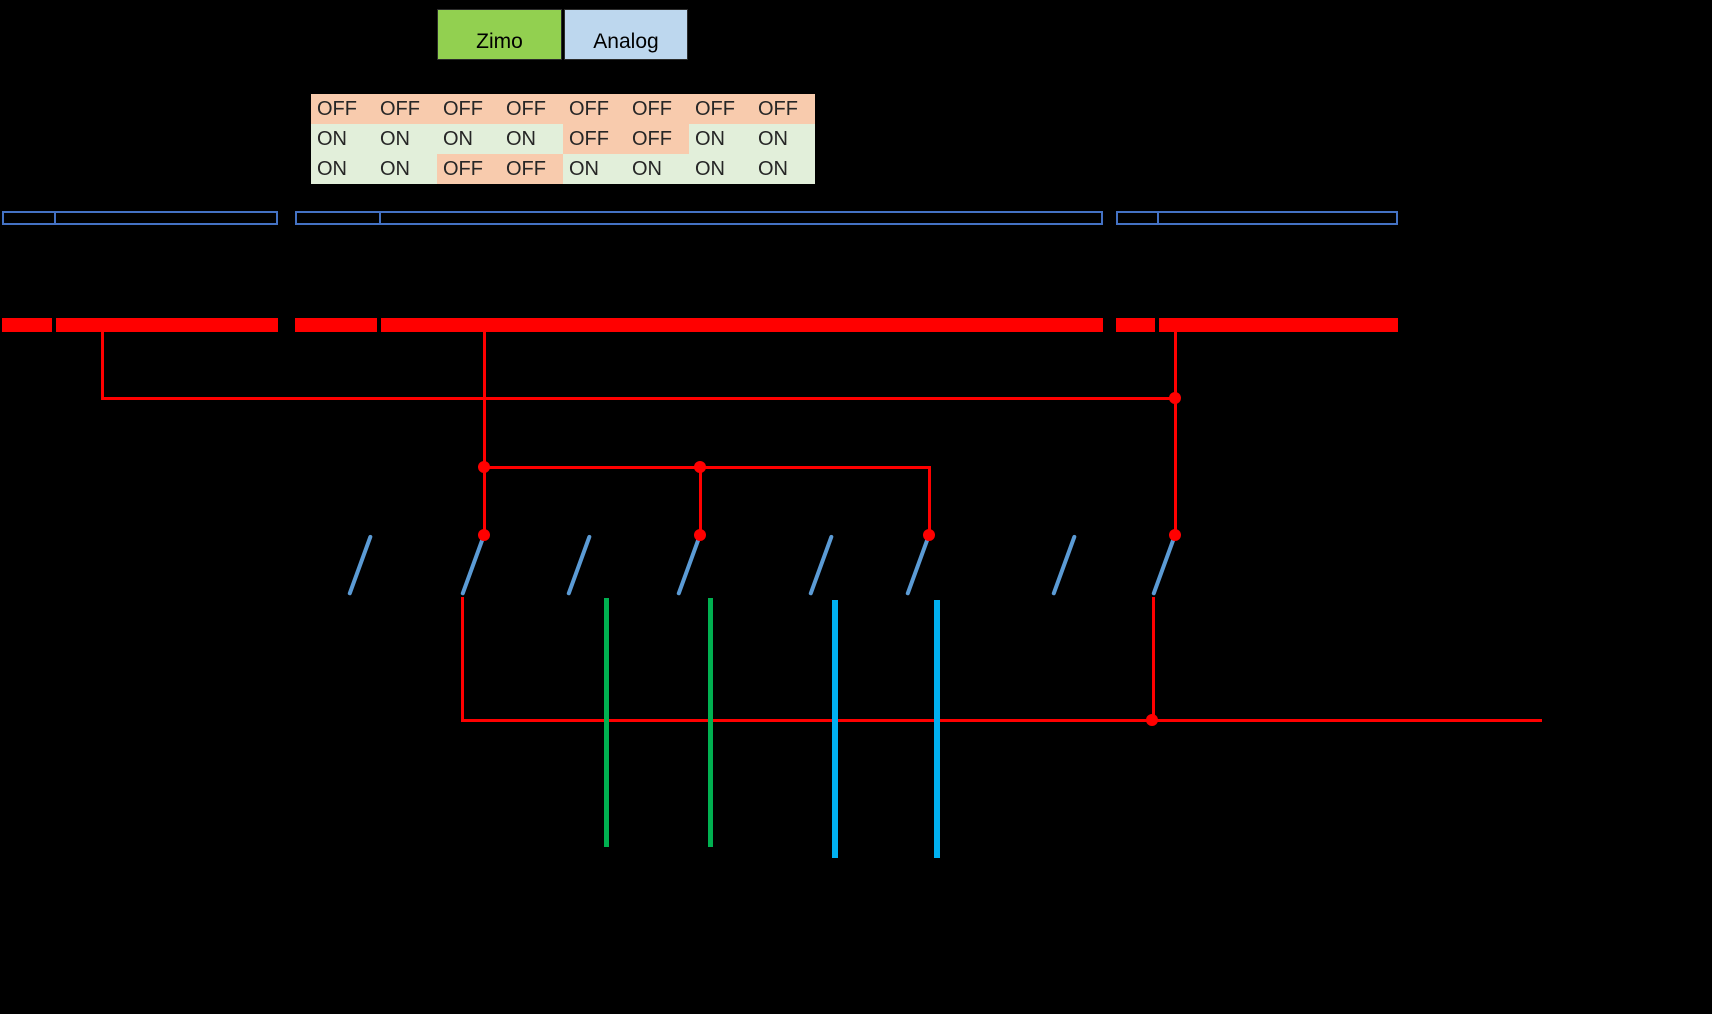 Image resolution: width=1712 pixels, height=1014 pixels. I want to click on return-wire-horizontal, so click(1001, 720).